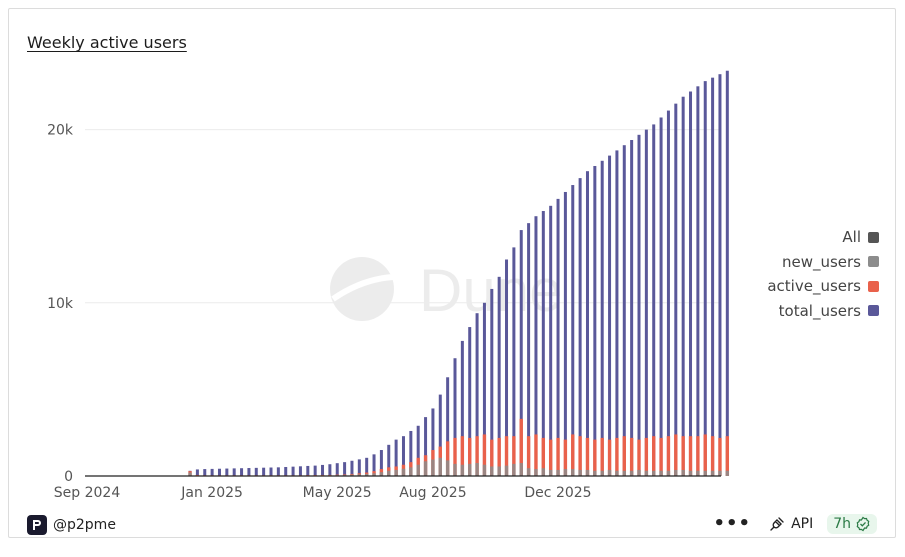 Image resolution: width=905 pixels, height=557 pixels. I want to click on author-block: @p2pme, so click(71, 525).